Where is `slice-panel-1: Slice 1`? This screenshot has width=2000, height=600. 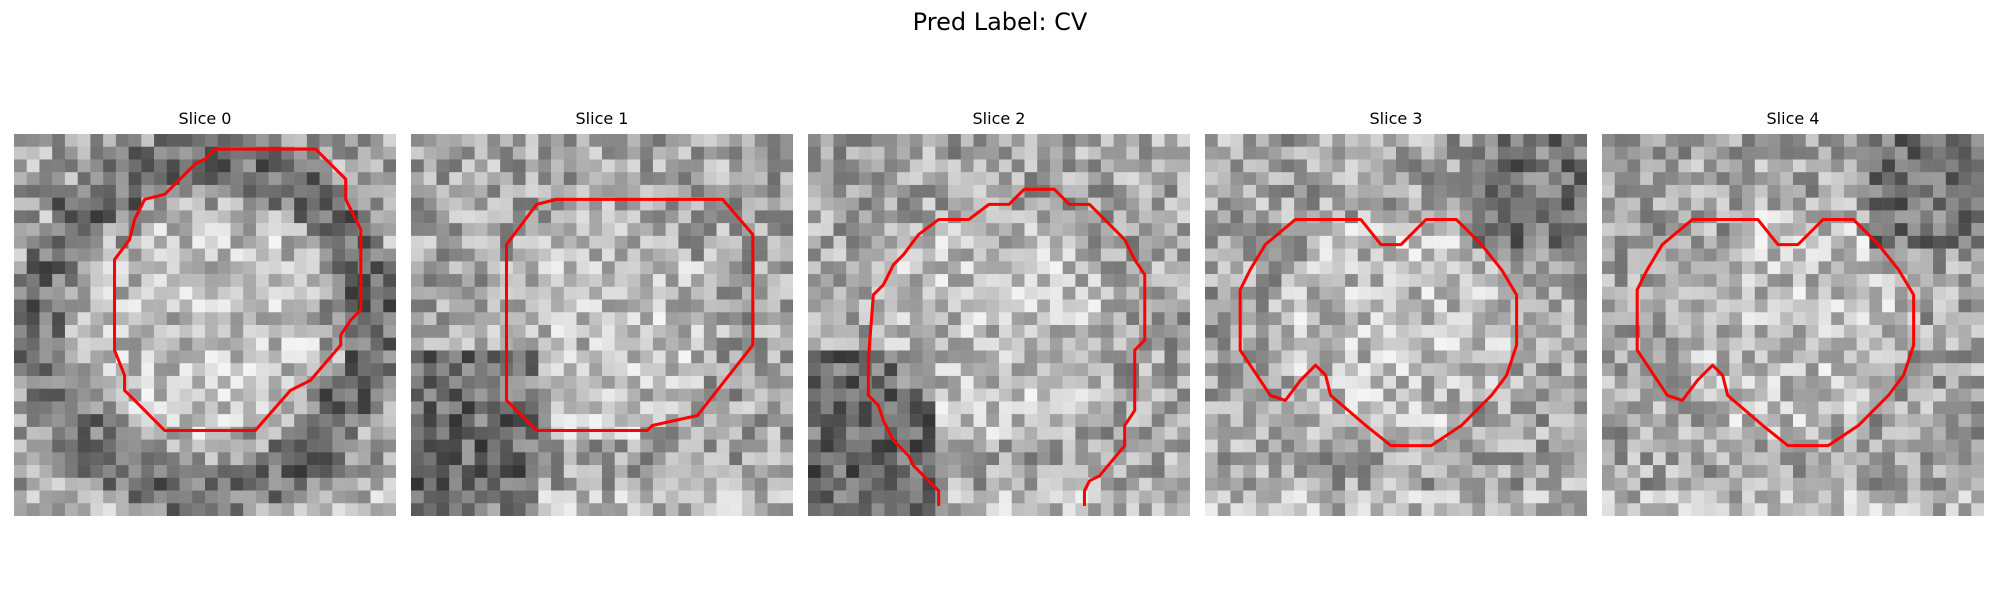
slice-panel-1: Slice 1 is located at coordinates (602, 312).